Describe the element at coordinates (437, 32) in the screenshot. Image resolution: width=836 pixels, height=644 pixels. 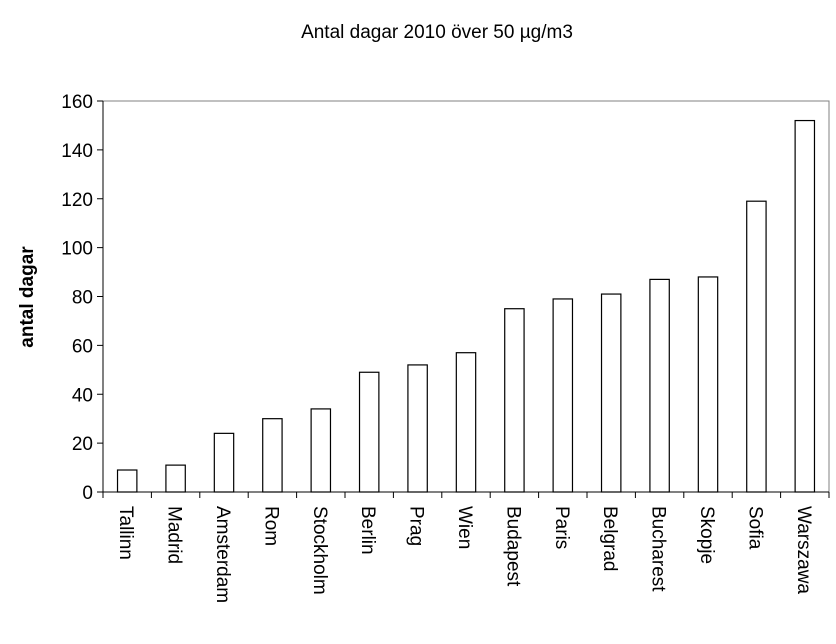
I see `chart-title: Antal dagar 2010 över 50 µg/m3` at that location.